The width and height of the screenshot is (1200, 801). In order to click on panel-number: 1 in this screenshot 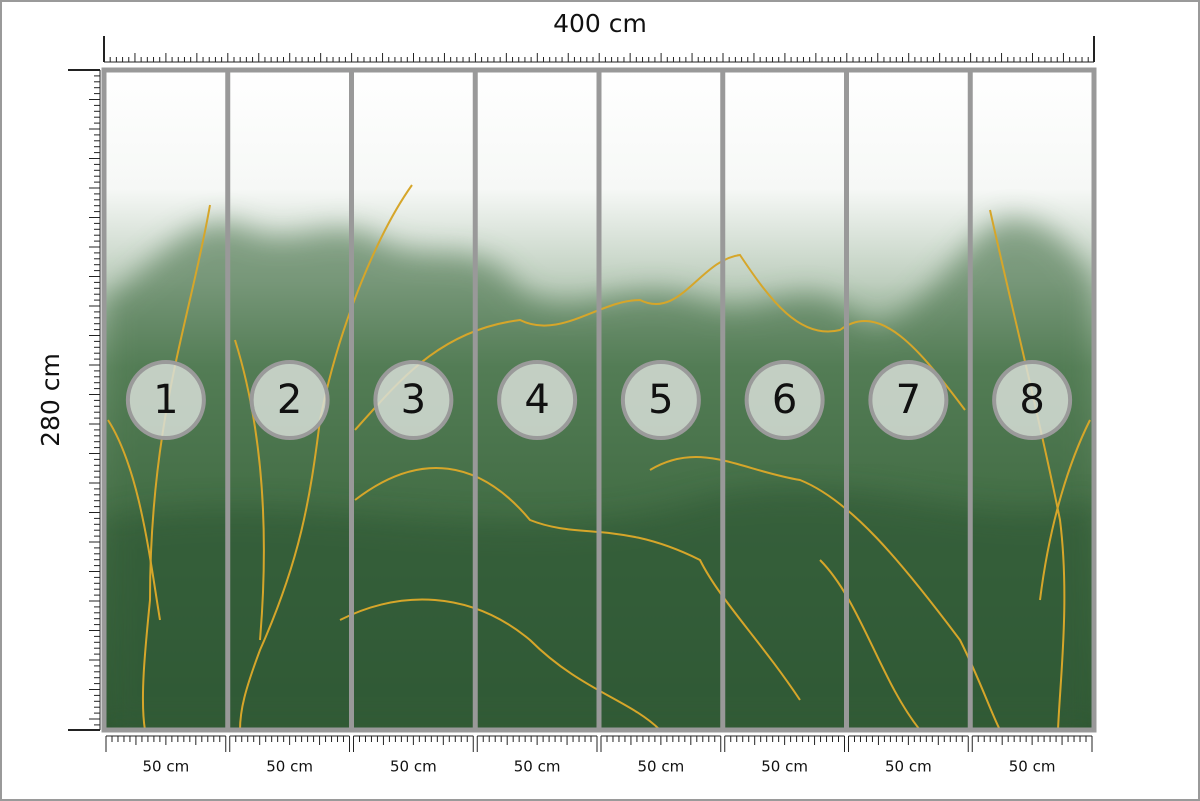, I will do `click(165, 400)`.